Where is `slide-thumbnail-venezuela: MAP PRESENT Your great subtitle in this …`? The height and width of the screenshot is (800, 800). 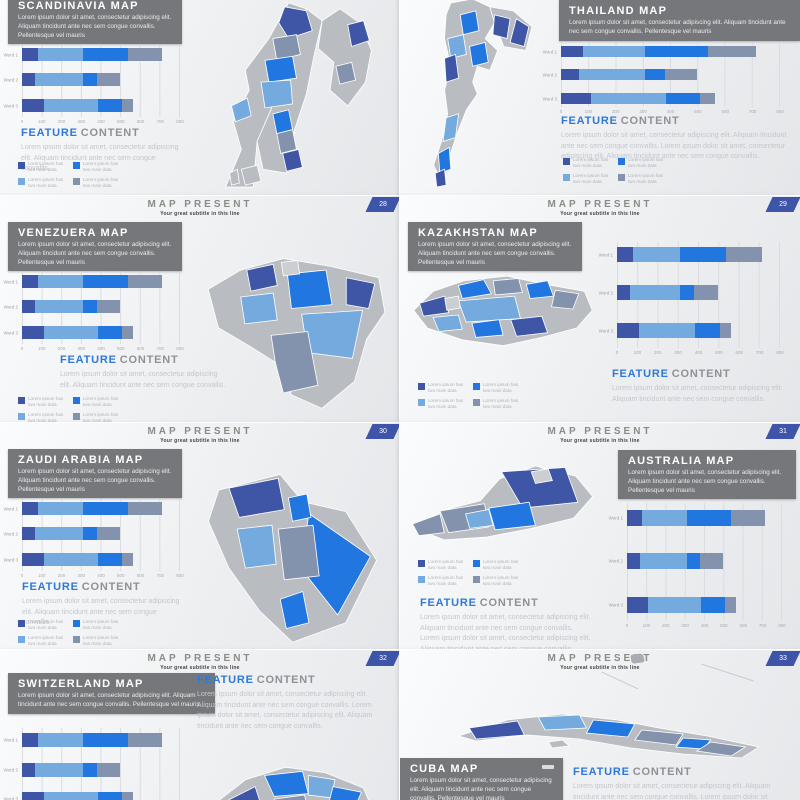 slide-thumbnail-venezuela: MAP PRESENT Your great subtitle in this … is located at coordinates (200, 309).